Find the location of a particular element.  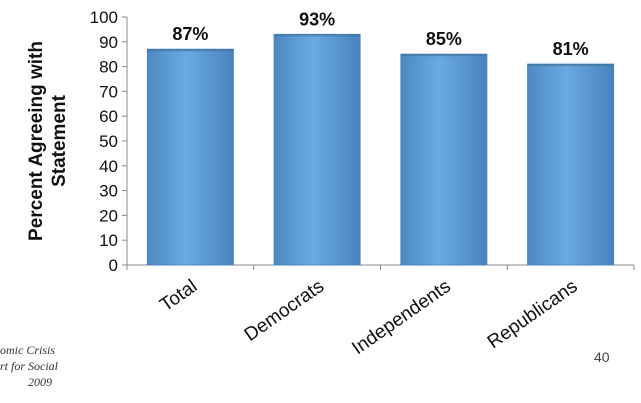

y-tick-label: 100 is located at coordinates (104, 17).